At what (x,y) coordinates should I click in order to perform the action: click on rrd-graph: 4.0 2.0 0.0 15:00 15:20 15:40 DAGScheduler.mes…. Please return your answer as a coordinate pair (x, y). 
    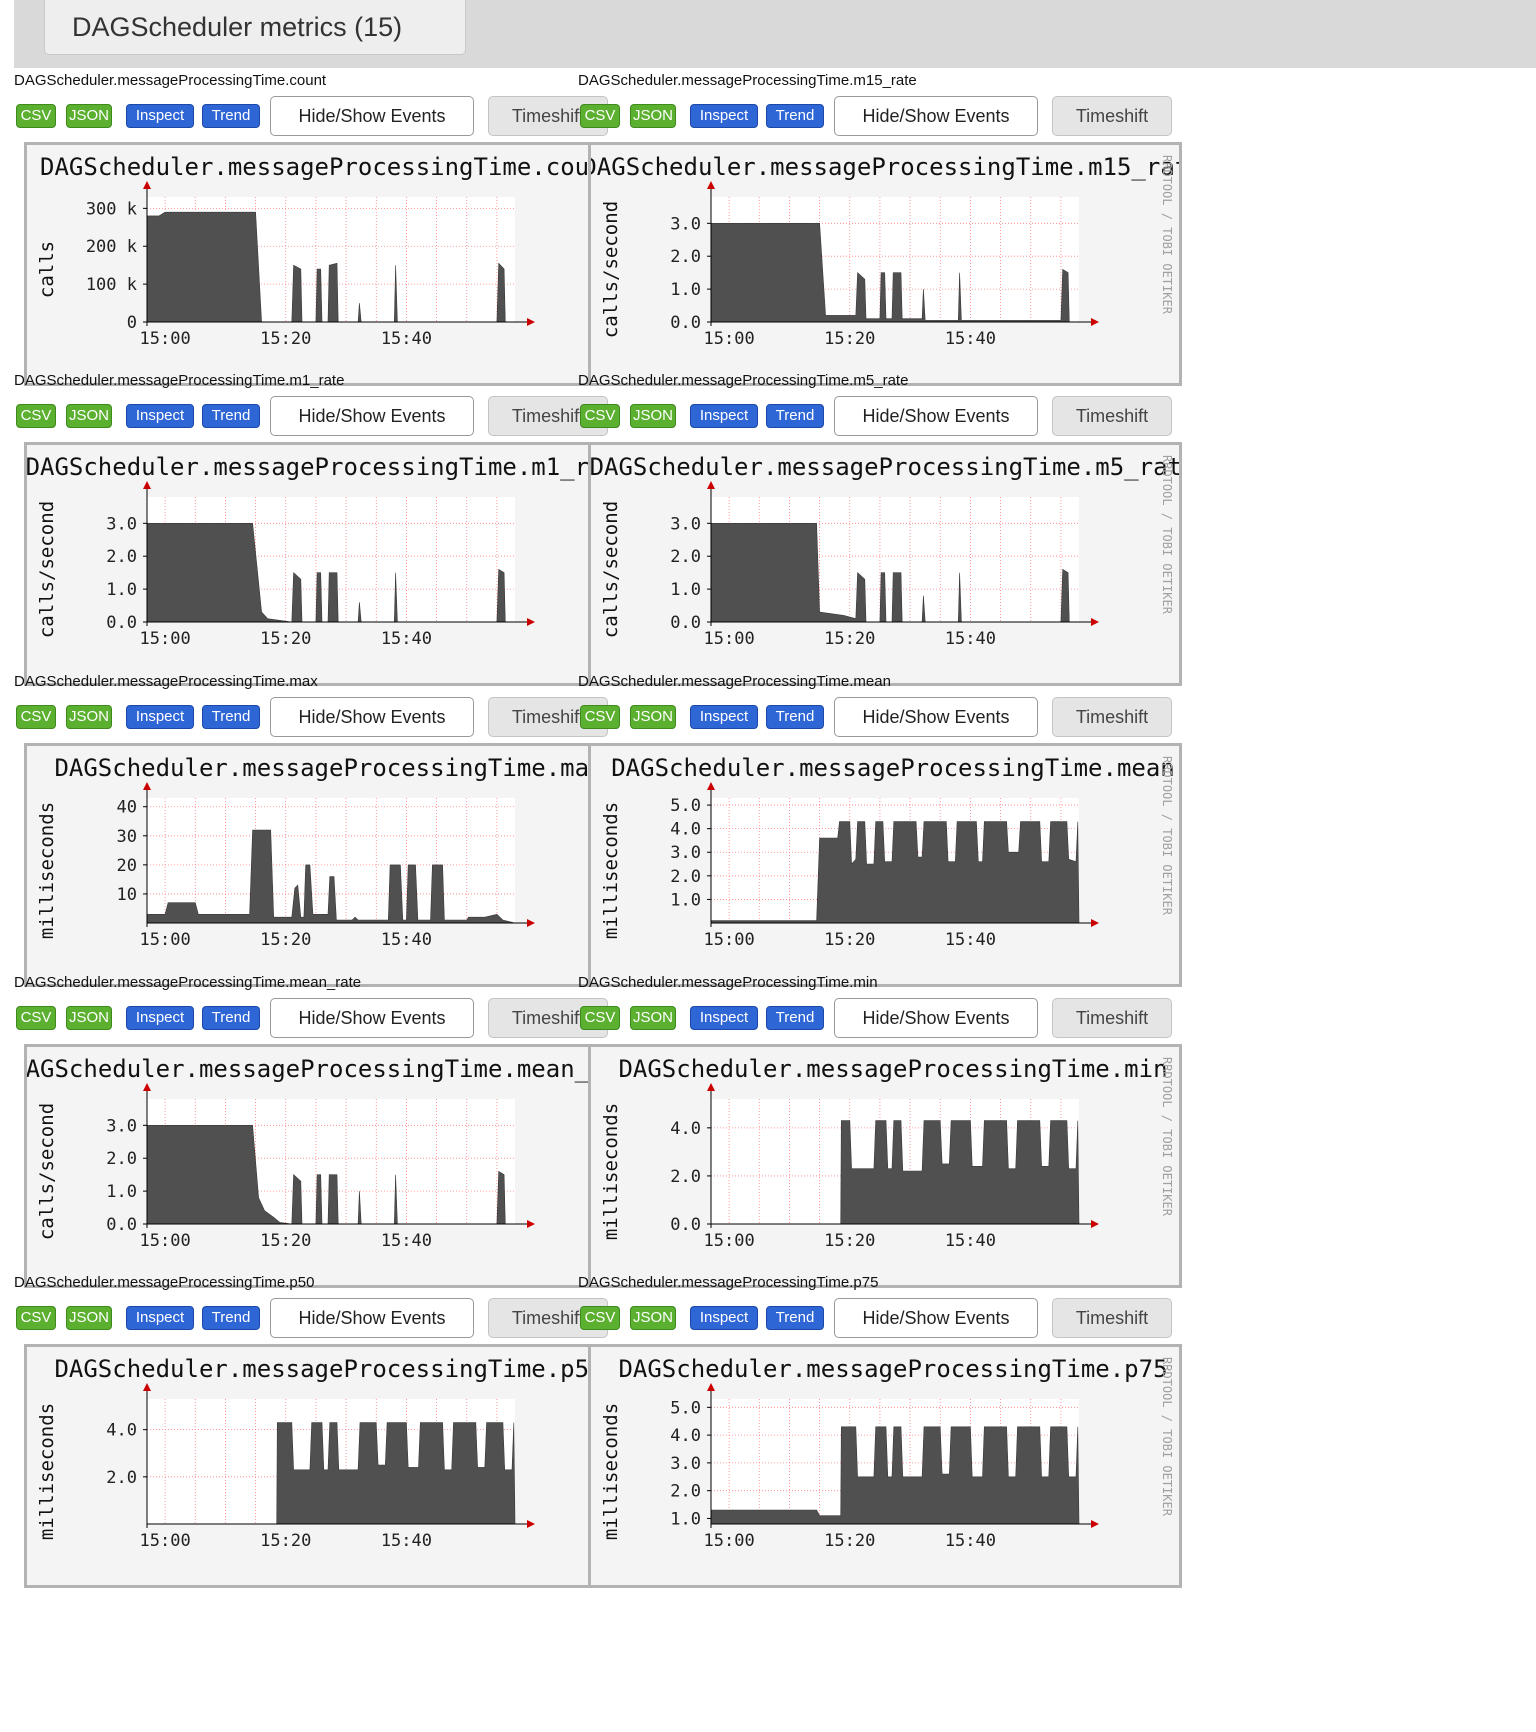
    Looking at the image, I should click on (885, 1166).